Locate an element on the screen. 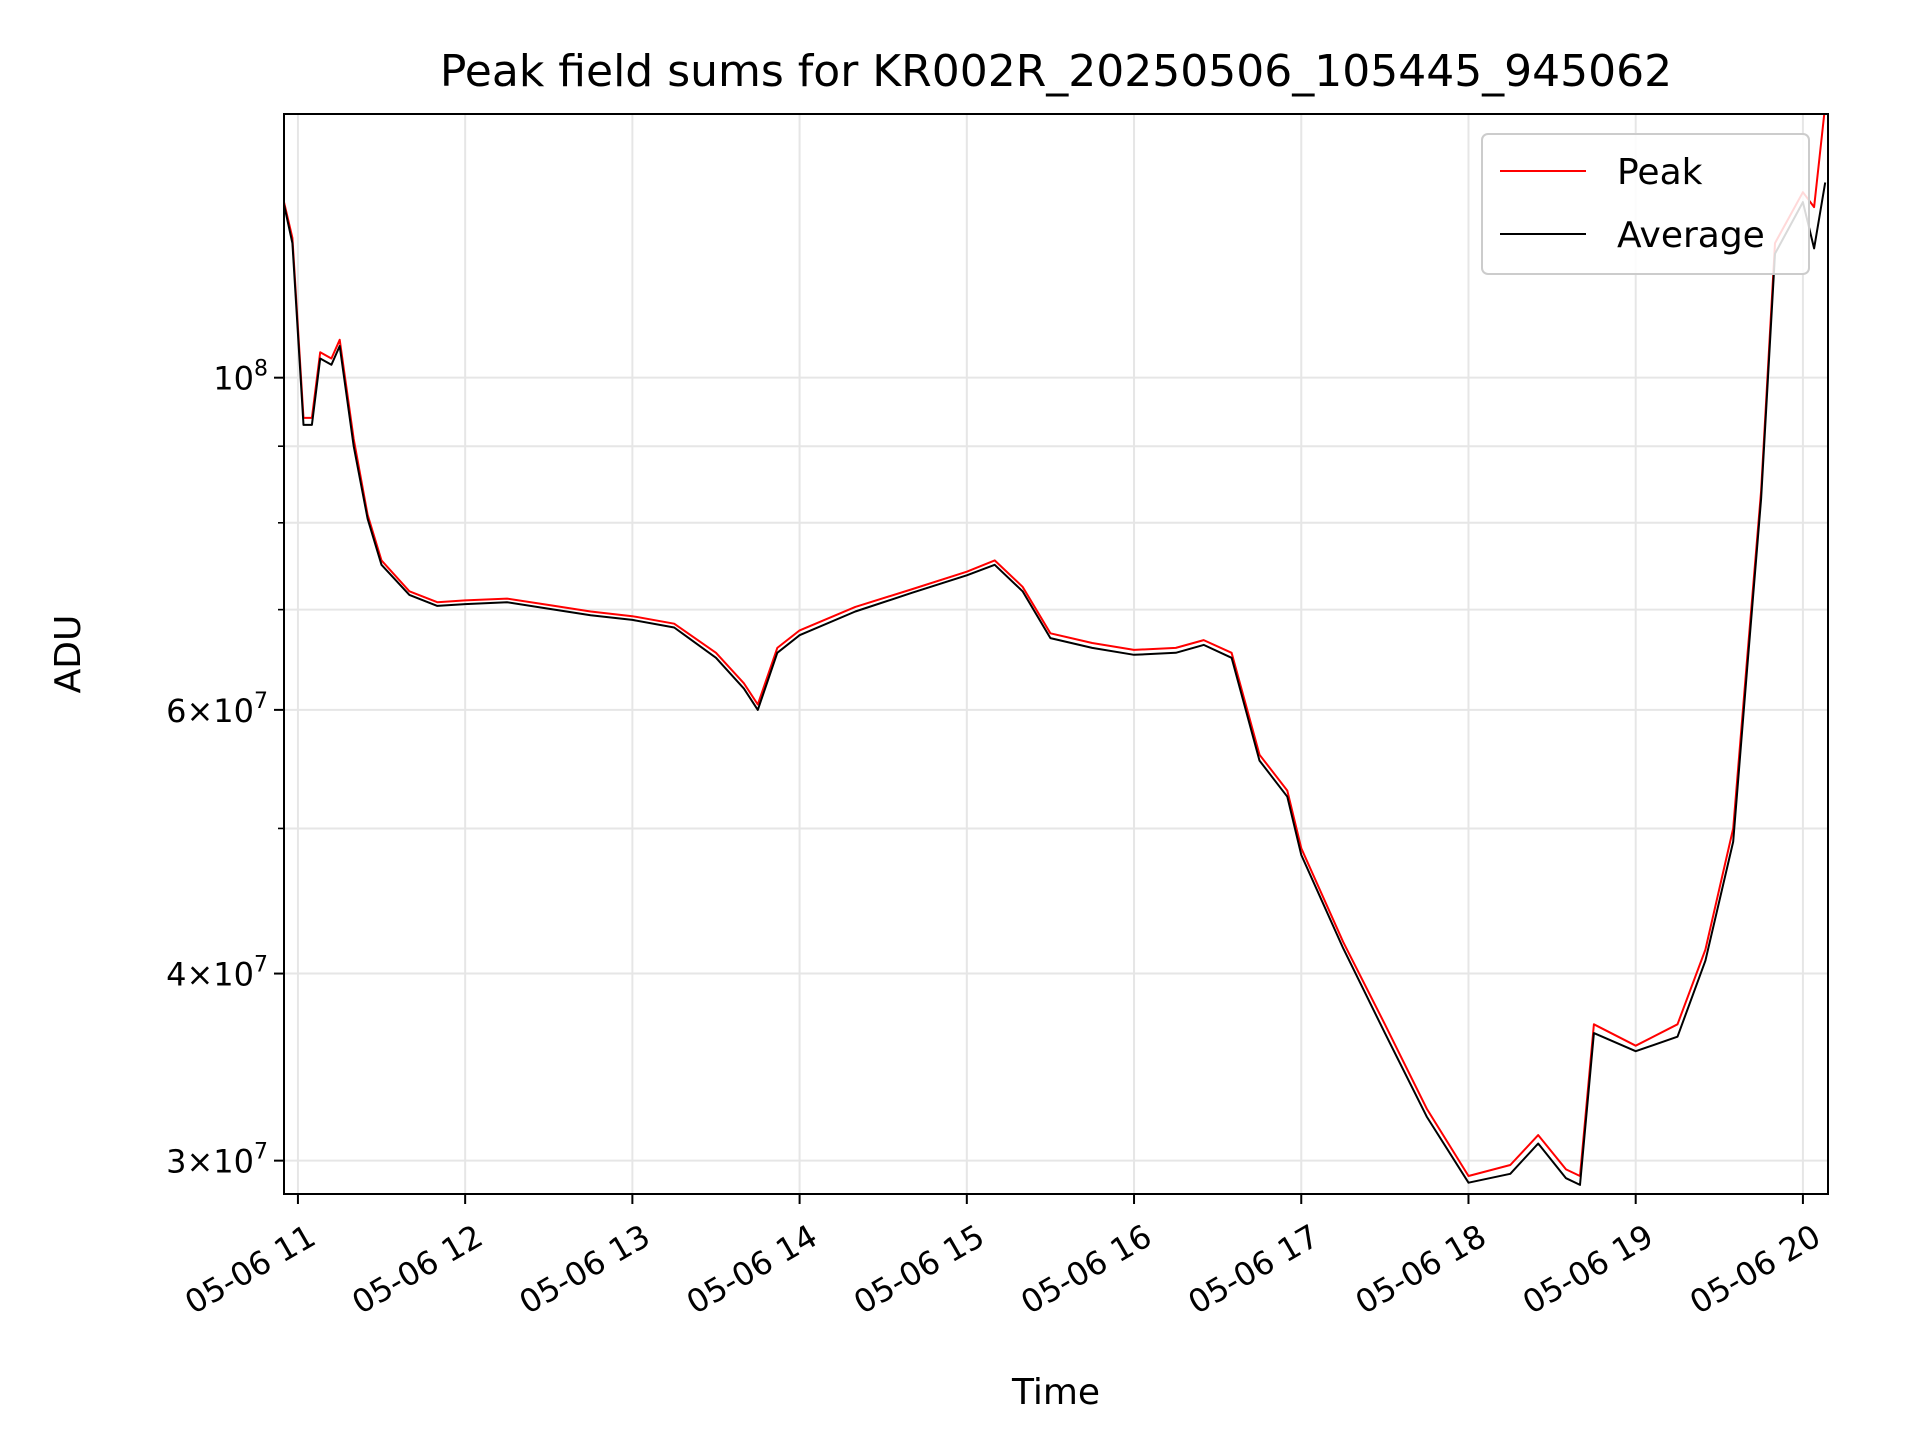 Image resolution: width=1920 pixels, height=1440 pixels. legend-box is located at coordinates (1645, 204).